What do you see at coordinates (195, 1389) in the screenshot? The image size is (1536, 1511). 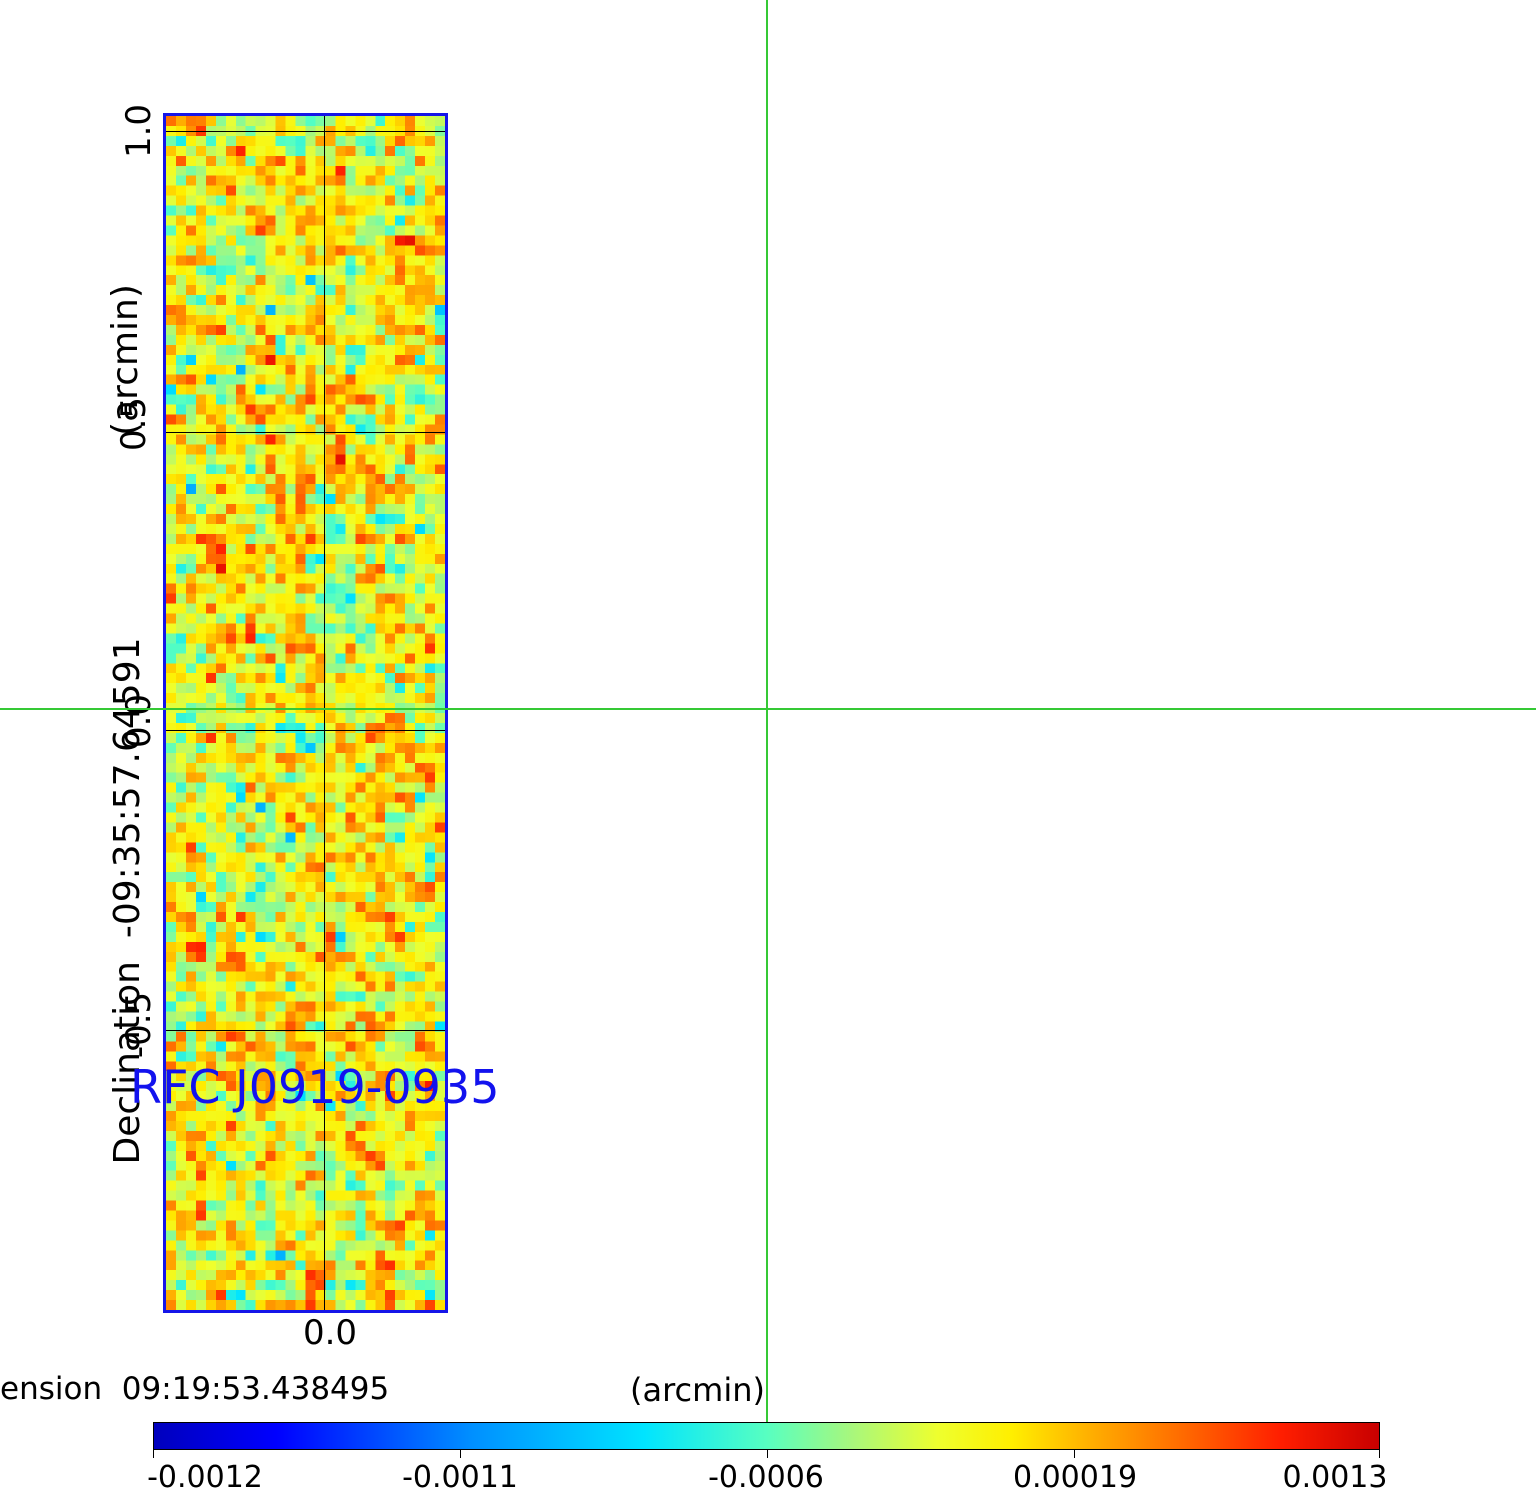 I see `x-axis-label-right-ascension: ension 09:19:53.438495` at bounding box center [195, 1389].